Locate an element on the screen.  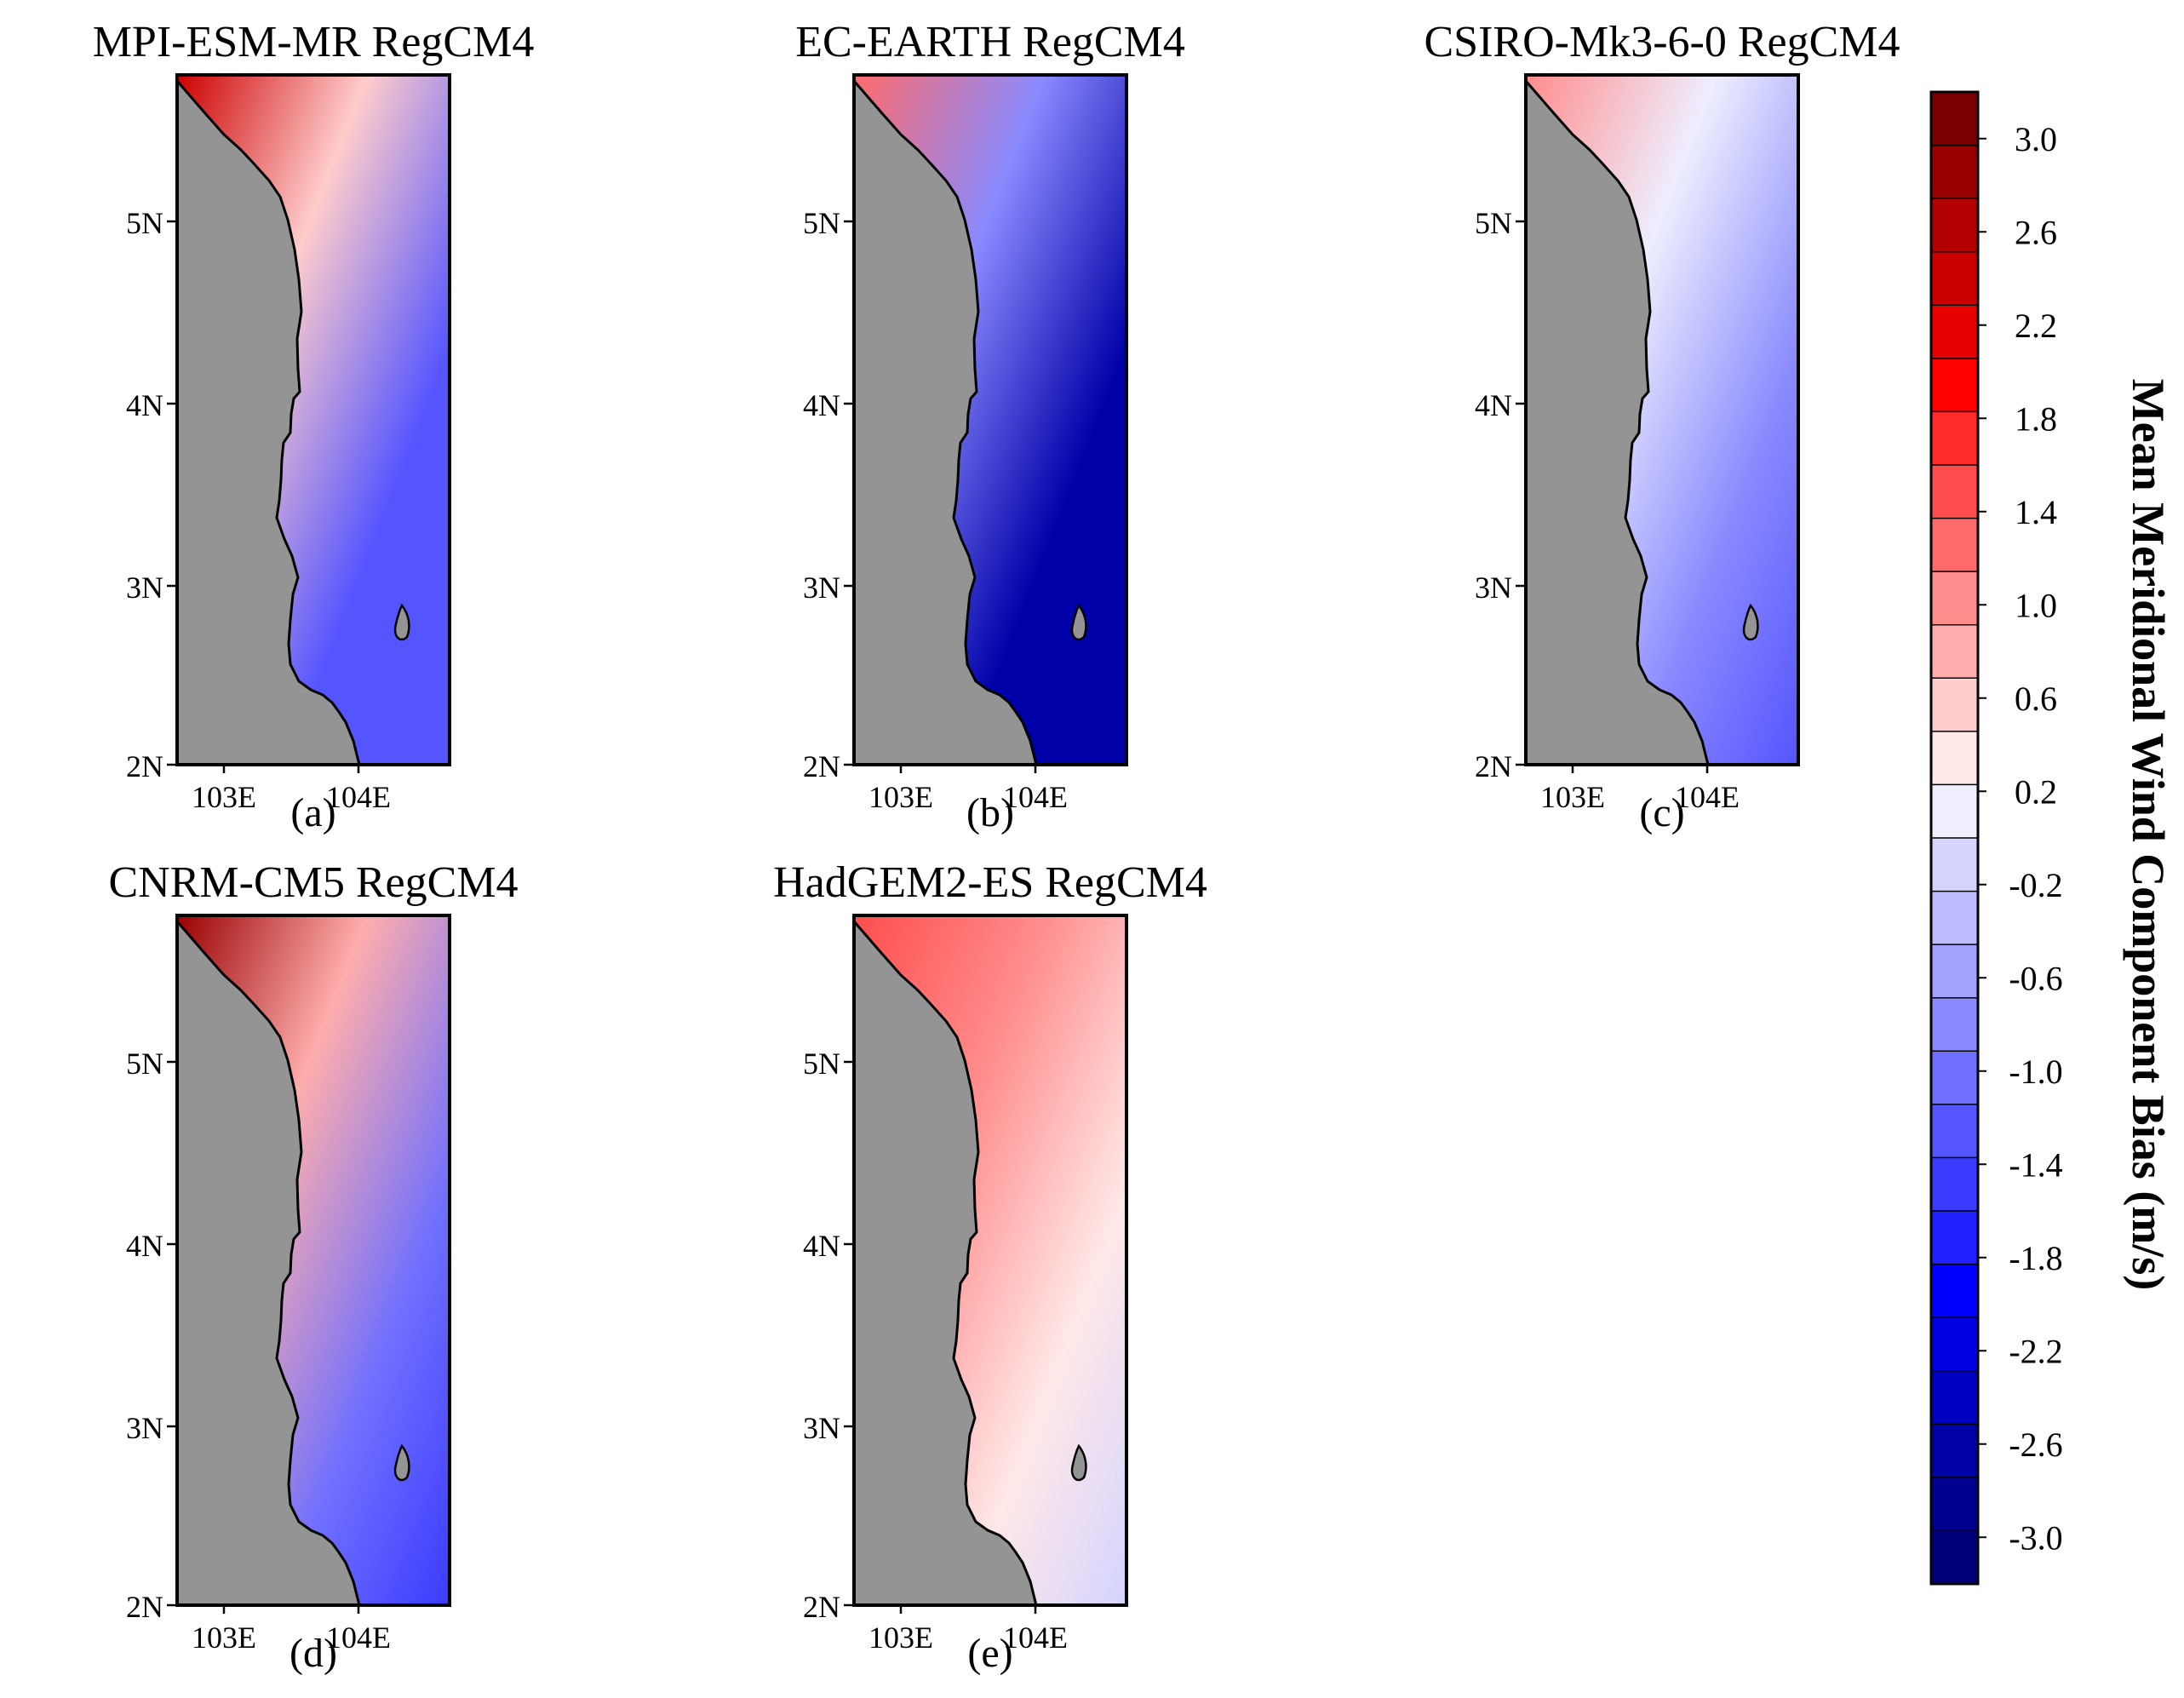
colorbar-tick-label: -2.2 is located at coordinates (2035, 1351).